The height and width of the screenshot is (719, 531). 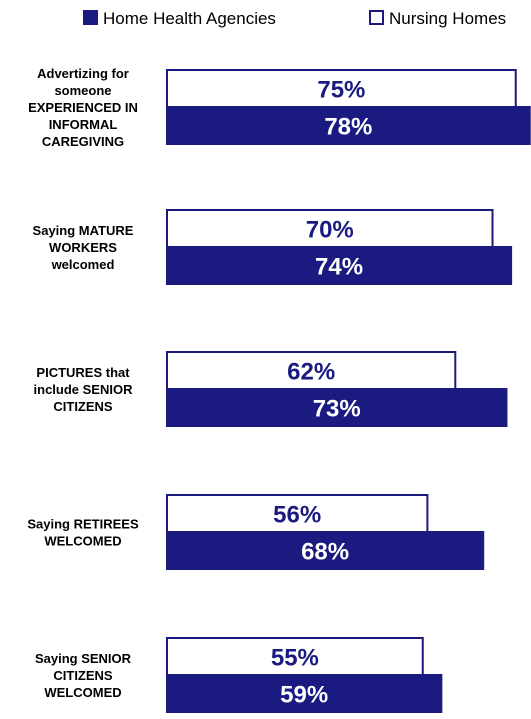 I want to click on category-label: Saying MATURE WORKERS welcomed, so click(x=83, y=247).